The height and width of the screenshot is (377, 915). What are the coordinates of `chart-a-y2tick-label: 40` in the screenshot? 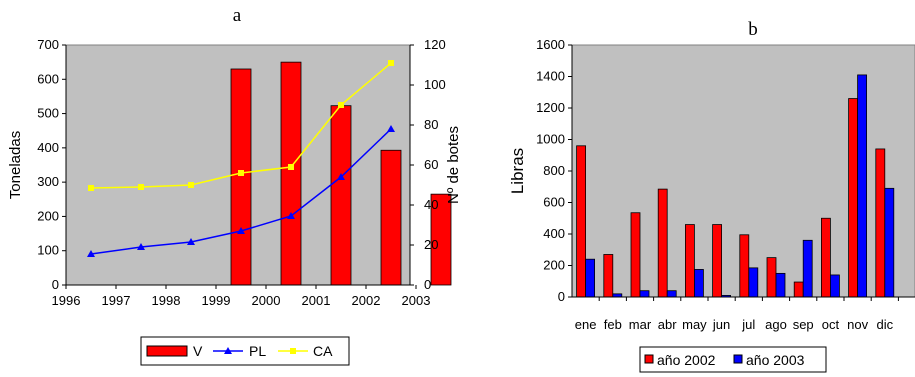 It's located at (431, 204).